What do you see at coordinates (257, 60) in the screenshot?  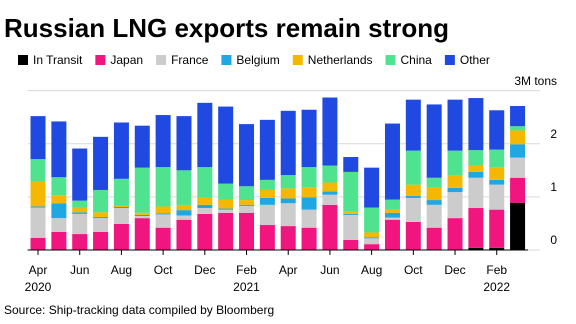 I see `legend-label: Belgium` at bounding box center [257, 60].